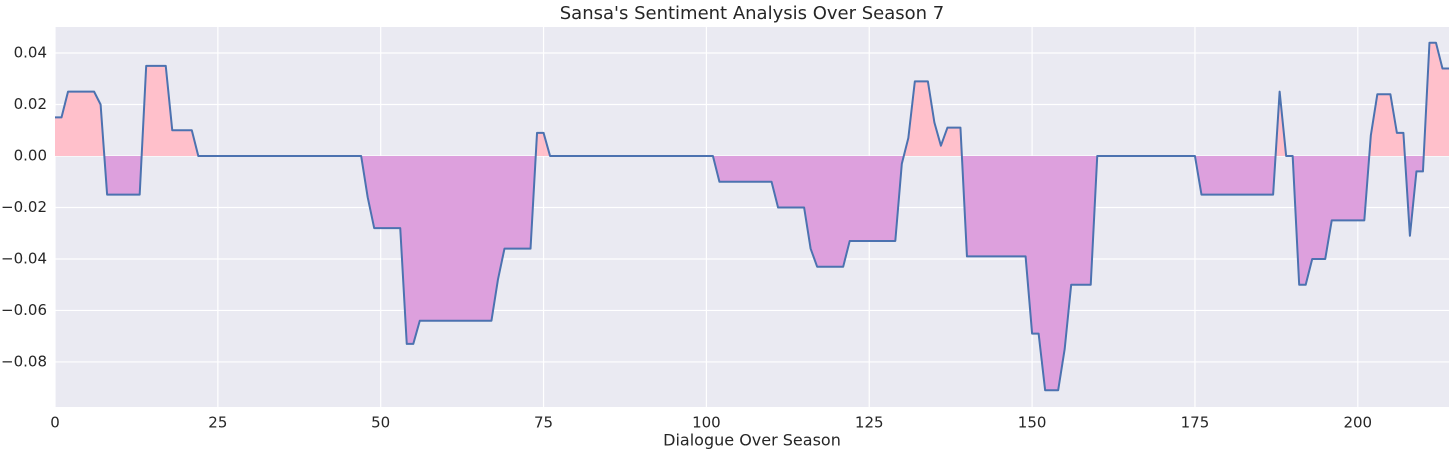 The height and width of the screenshot is (455, 1456). What do you see at coordinates (706, 423) in the screenshot?
I see `x-tick-label: 100` at bounding box center [706, 423].